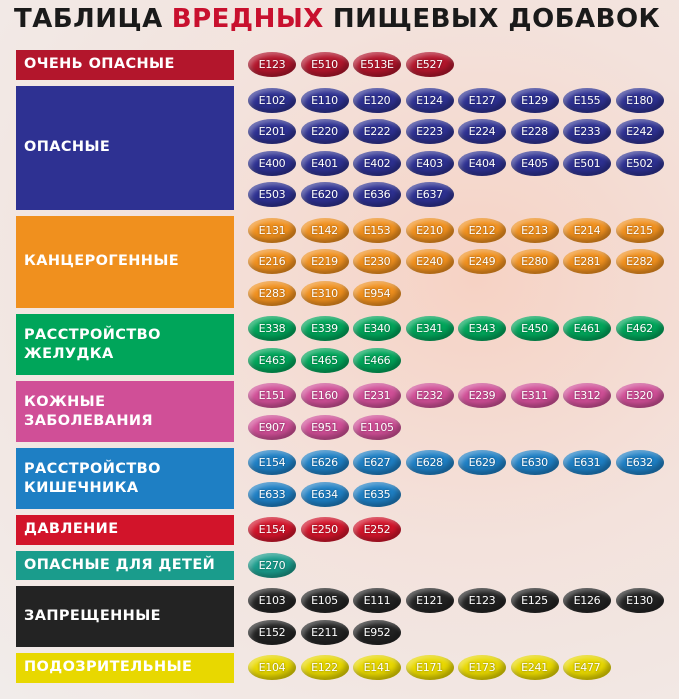 This screenshot has height=699, width=679. Describe the element at coordinates (67, 147) in the screenshot. I see `label-line: ОПАСНЫЕ` at that location.